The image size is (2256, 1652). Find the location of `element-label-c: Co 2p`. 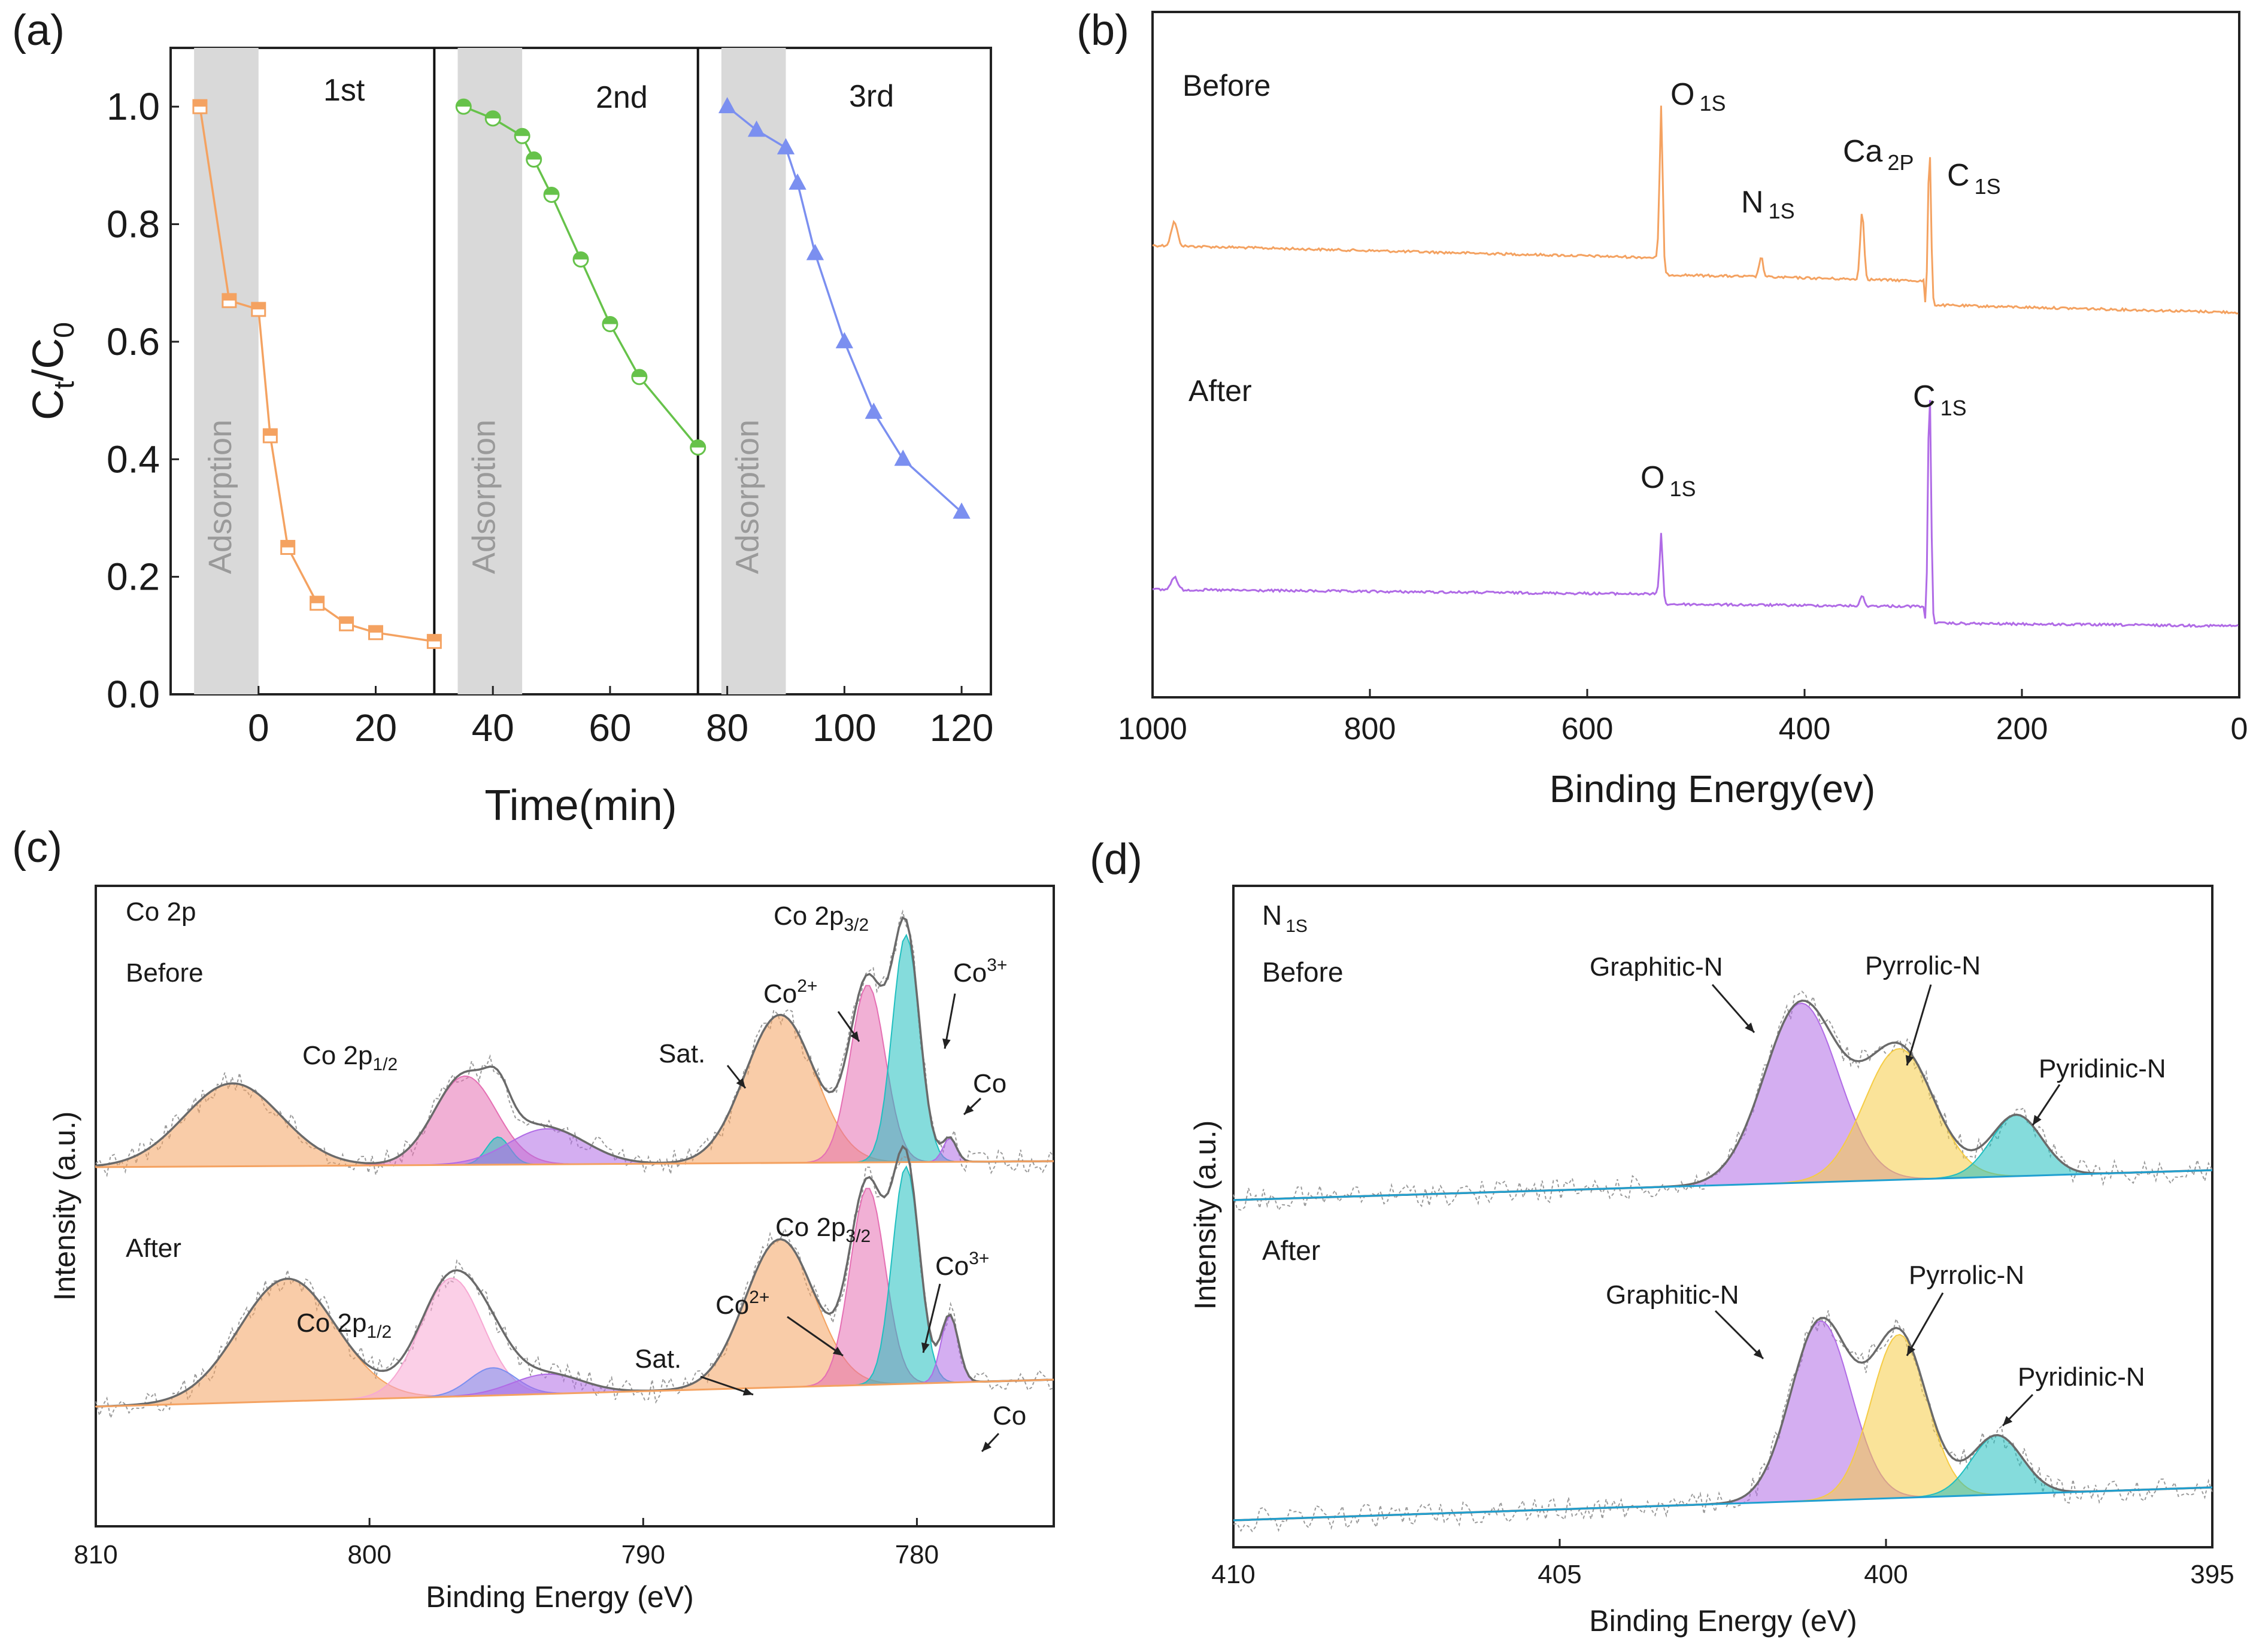

element-label-c: Co 2p is located at coordinates (161, 912).